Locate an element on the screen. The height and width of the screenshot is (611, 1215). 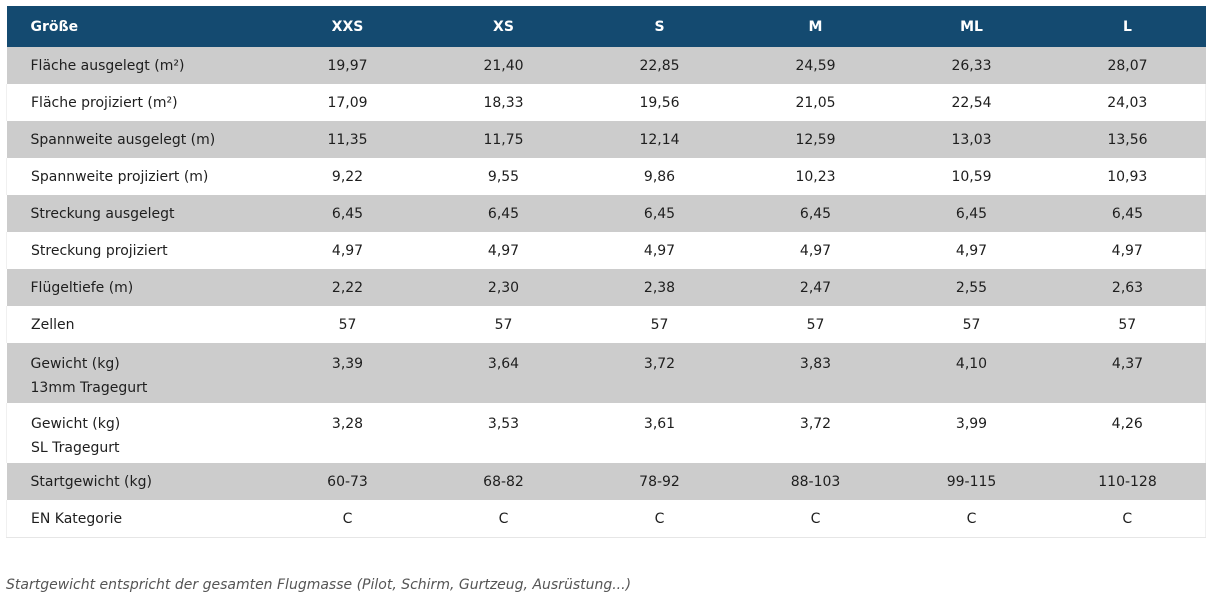
table-row: Flügeltiefe (m) 2,22 2,30 2,38 2,47 2,55 2,63 is located at coordinates (606, 287).